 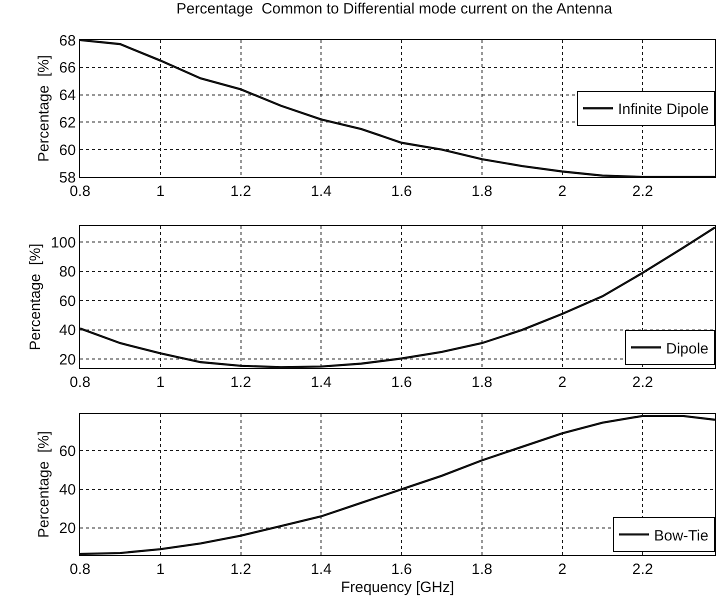 What do you see at coordinates (67, 272) in the screenshot?
I see `y-tick-label: 80` at bounding box center [67, 272].